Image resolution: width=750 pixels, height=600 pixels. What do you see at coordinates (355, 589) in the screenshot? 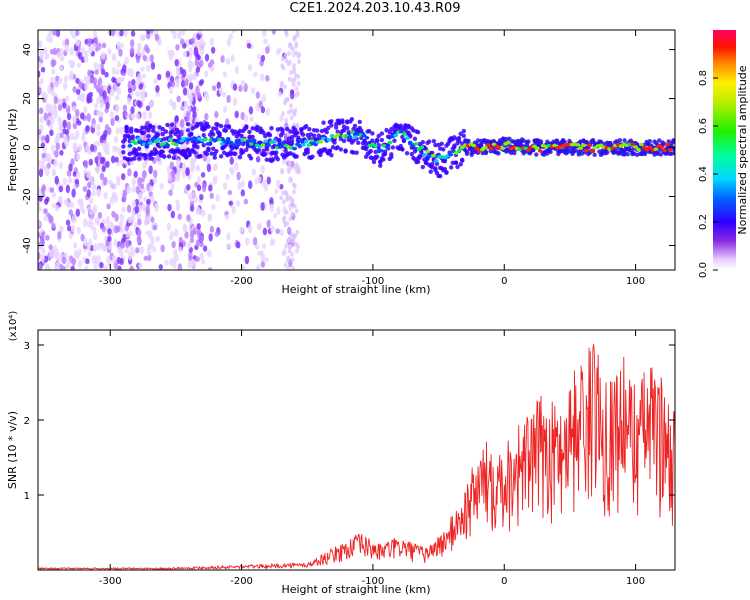
I see `bottom-x-axis-label: Height of straight line (km)` at bounding box center [355, 589].